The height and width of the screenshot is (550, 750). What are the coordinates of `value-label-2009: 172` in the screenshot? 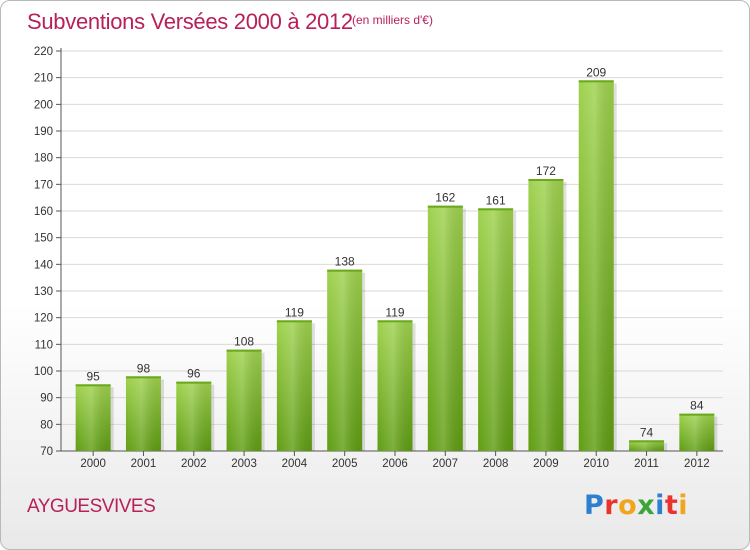 It's located at (546, 171).